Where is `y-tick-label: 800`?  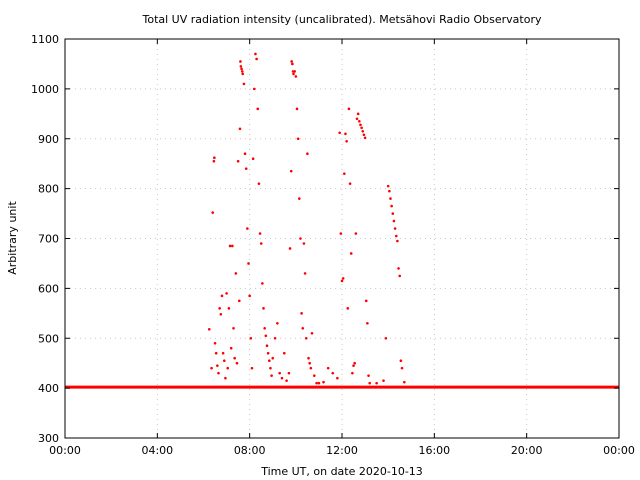
y-tick-label: 800 is located at coordinates (48, 189).